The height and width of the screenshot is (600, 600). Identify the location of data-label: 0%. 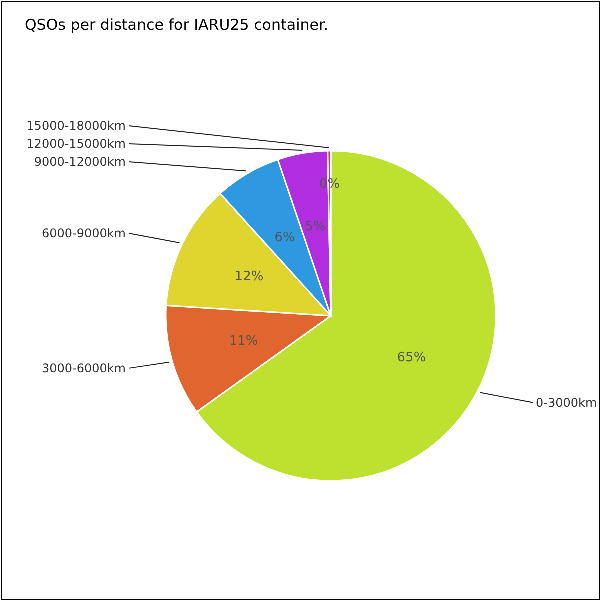
(329, 184).